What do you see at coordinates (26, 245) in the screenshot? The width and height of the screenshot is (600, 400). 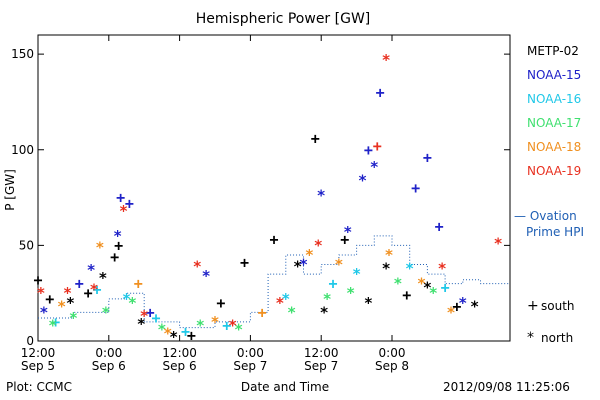 I see `y-tick-label: 50` at bounding box center [26, 245].